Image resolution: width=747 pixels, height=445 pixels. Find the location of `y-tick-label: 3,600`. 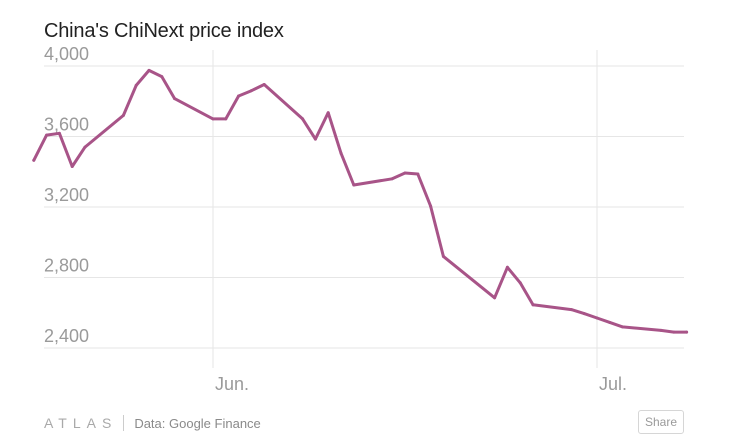

y-tick-label: 3,600 is located at coordinates (66, 125).